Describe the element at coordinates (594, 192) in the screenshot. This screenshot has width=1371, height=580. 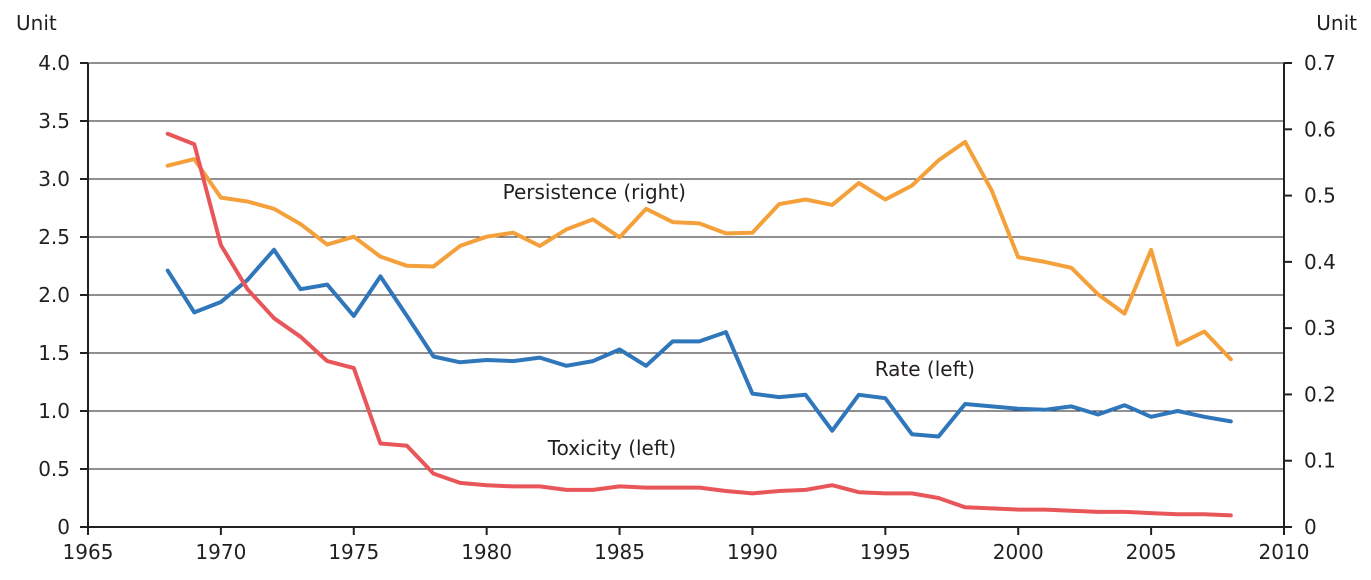
I see `persistence-series-label: Persistence (right)` at that location.